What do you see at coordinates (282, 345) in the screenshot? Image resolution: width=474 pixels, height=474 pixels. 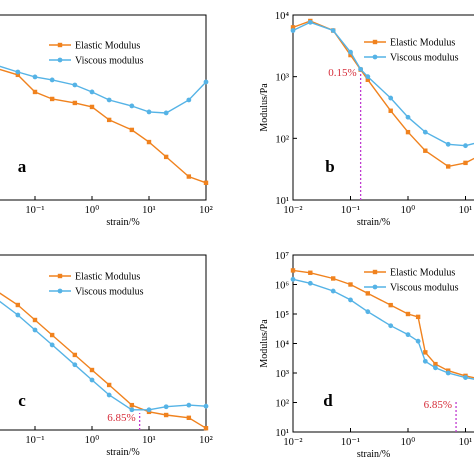 I see `y-tick-label: 10⁴` at bounding box center [282, 345].